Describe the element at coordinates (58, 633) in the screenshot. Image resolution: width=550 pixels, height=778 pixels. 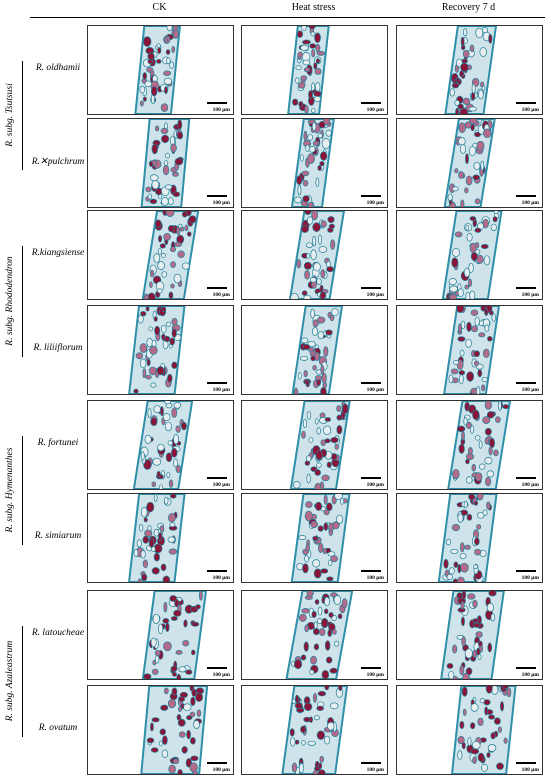
I see `species-label: R. latoucheae` at that location.